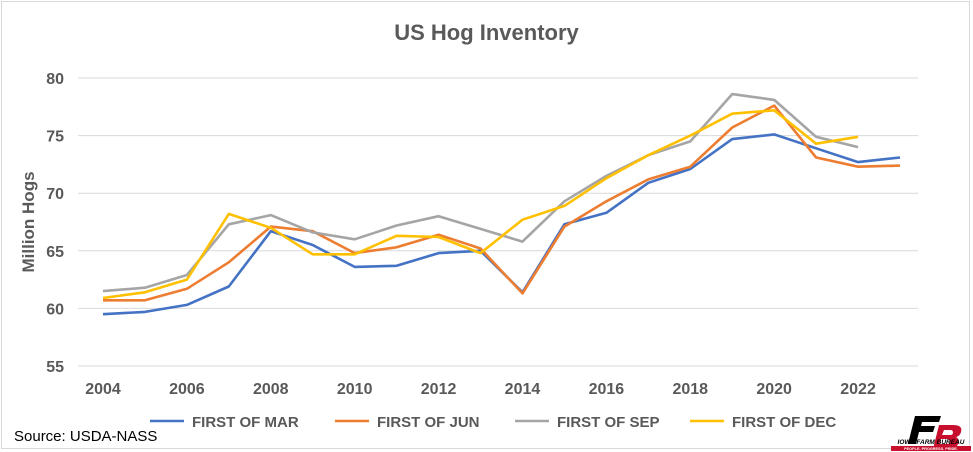 The image size is (973, 452). I want to click on y-tick-label: 80, so click(55, 79).